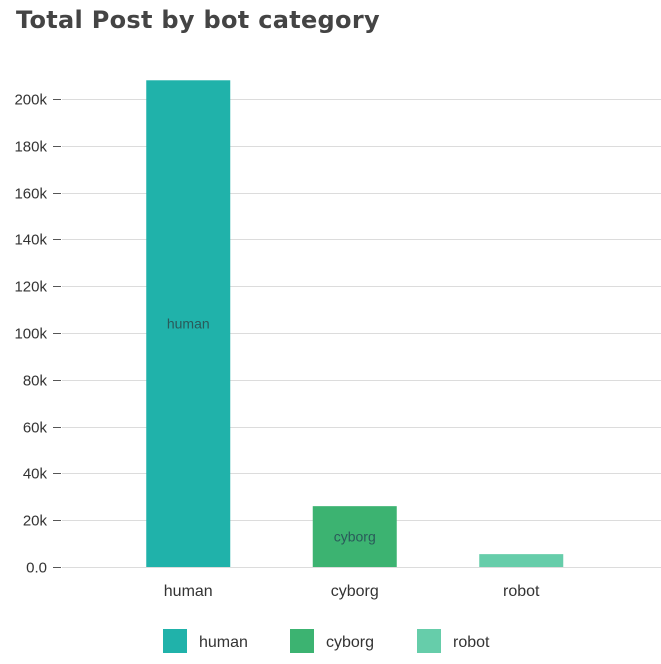 The width and height of the screenshot is (661, 664). Describe the element at coordinates (355, 591) in the screenshot. I see `x-tick-label-cyborg: cyborg` at that location.